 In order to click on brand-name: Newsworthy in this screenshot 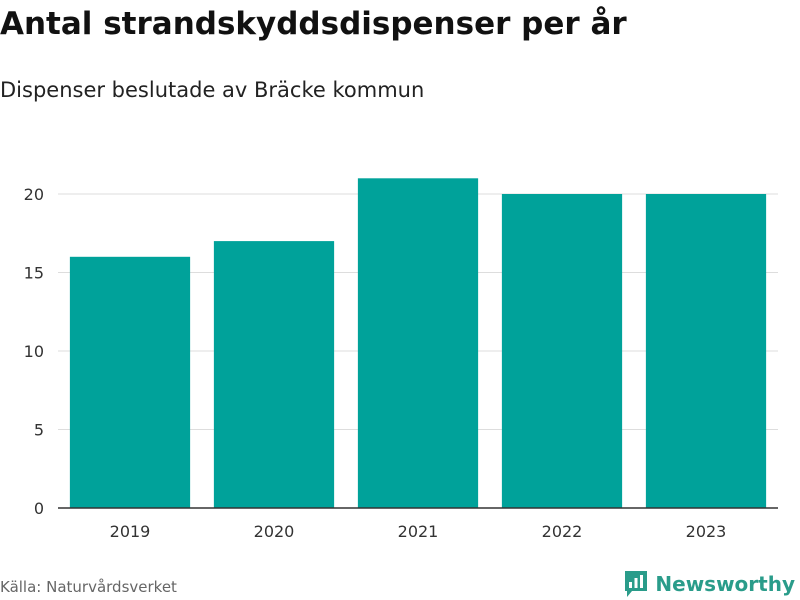, I will do `click(725, 584)`.